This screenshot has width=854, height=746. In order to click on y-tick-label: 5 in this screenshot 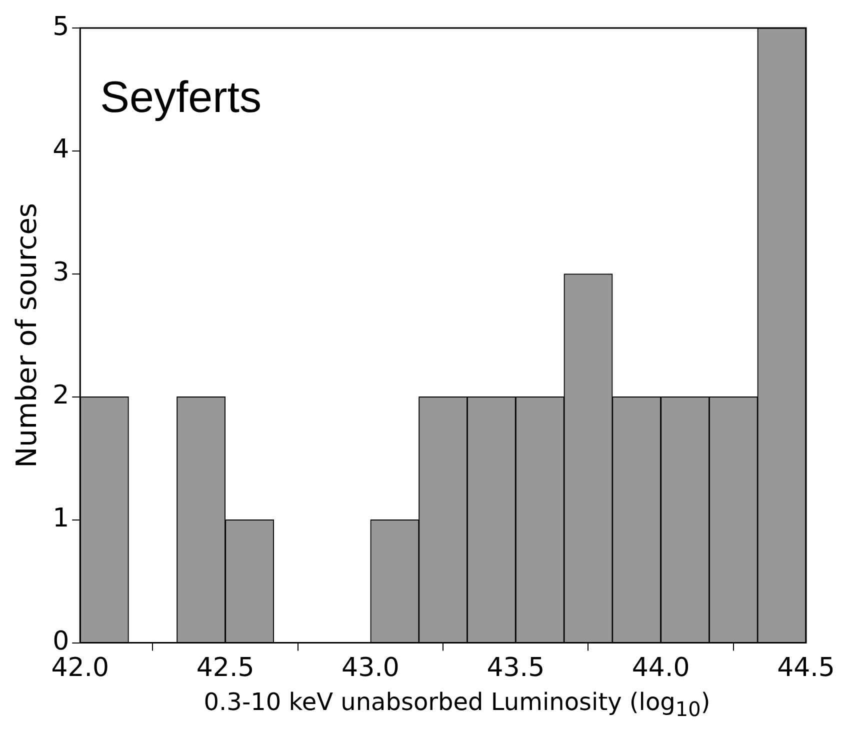, I will do `click(61, 27)`.